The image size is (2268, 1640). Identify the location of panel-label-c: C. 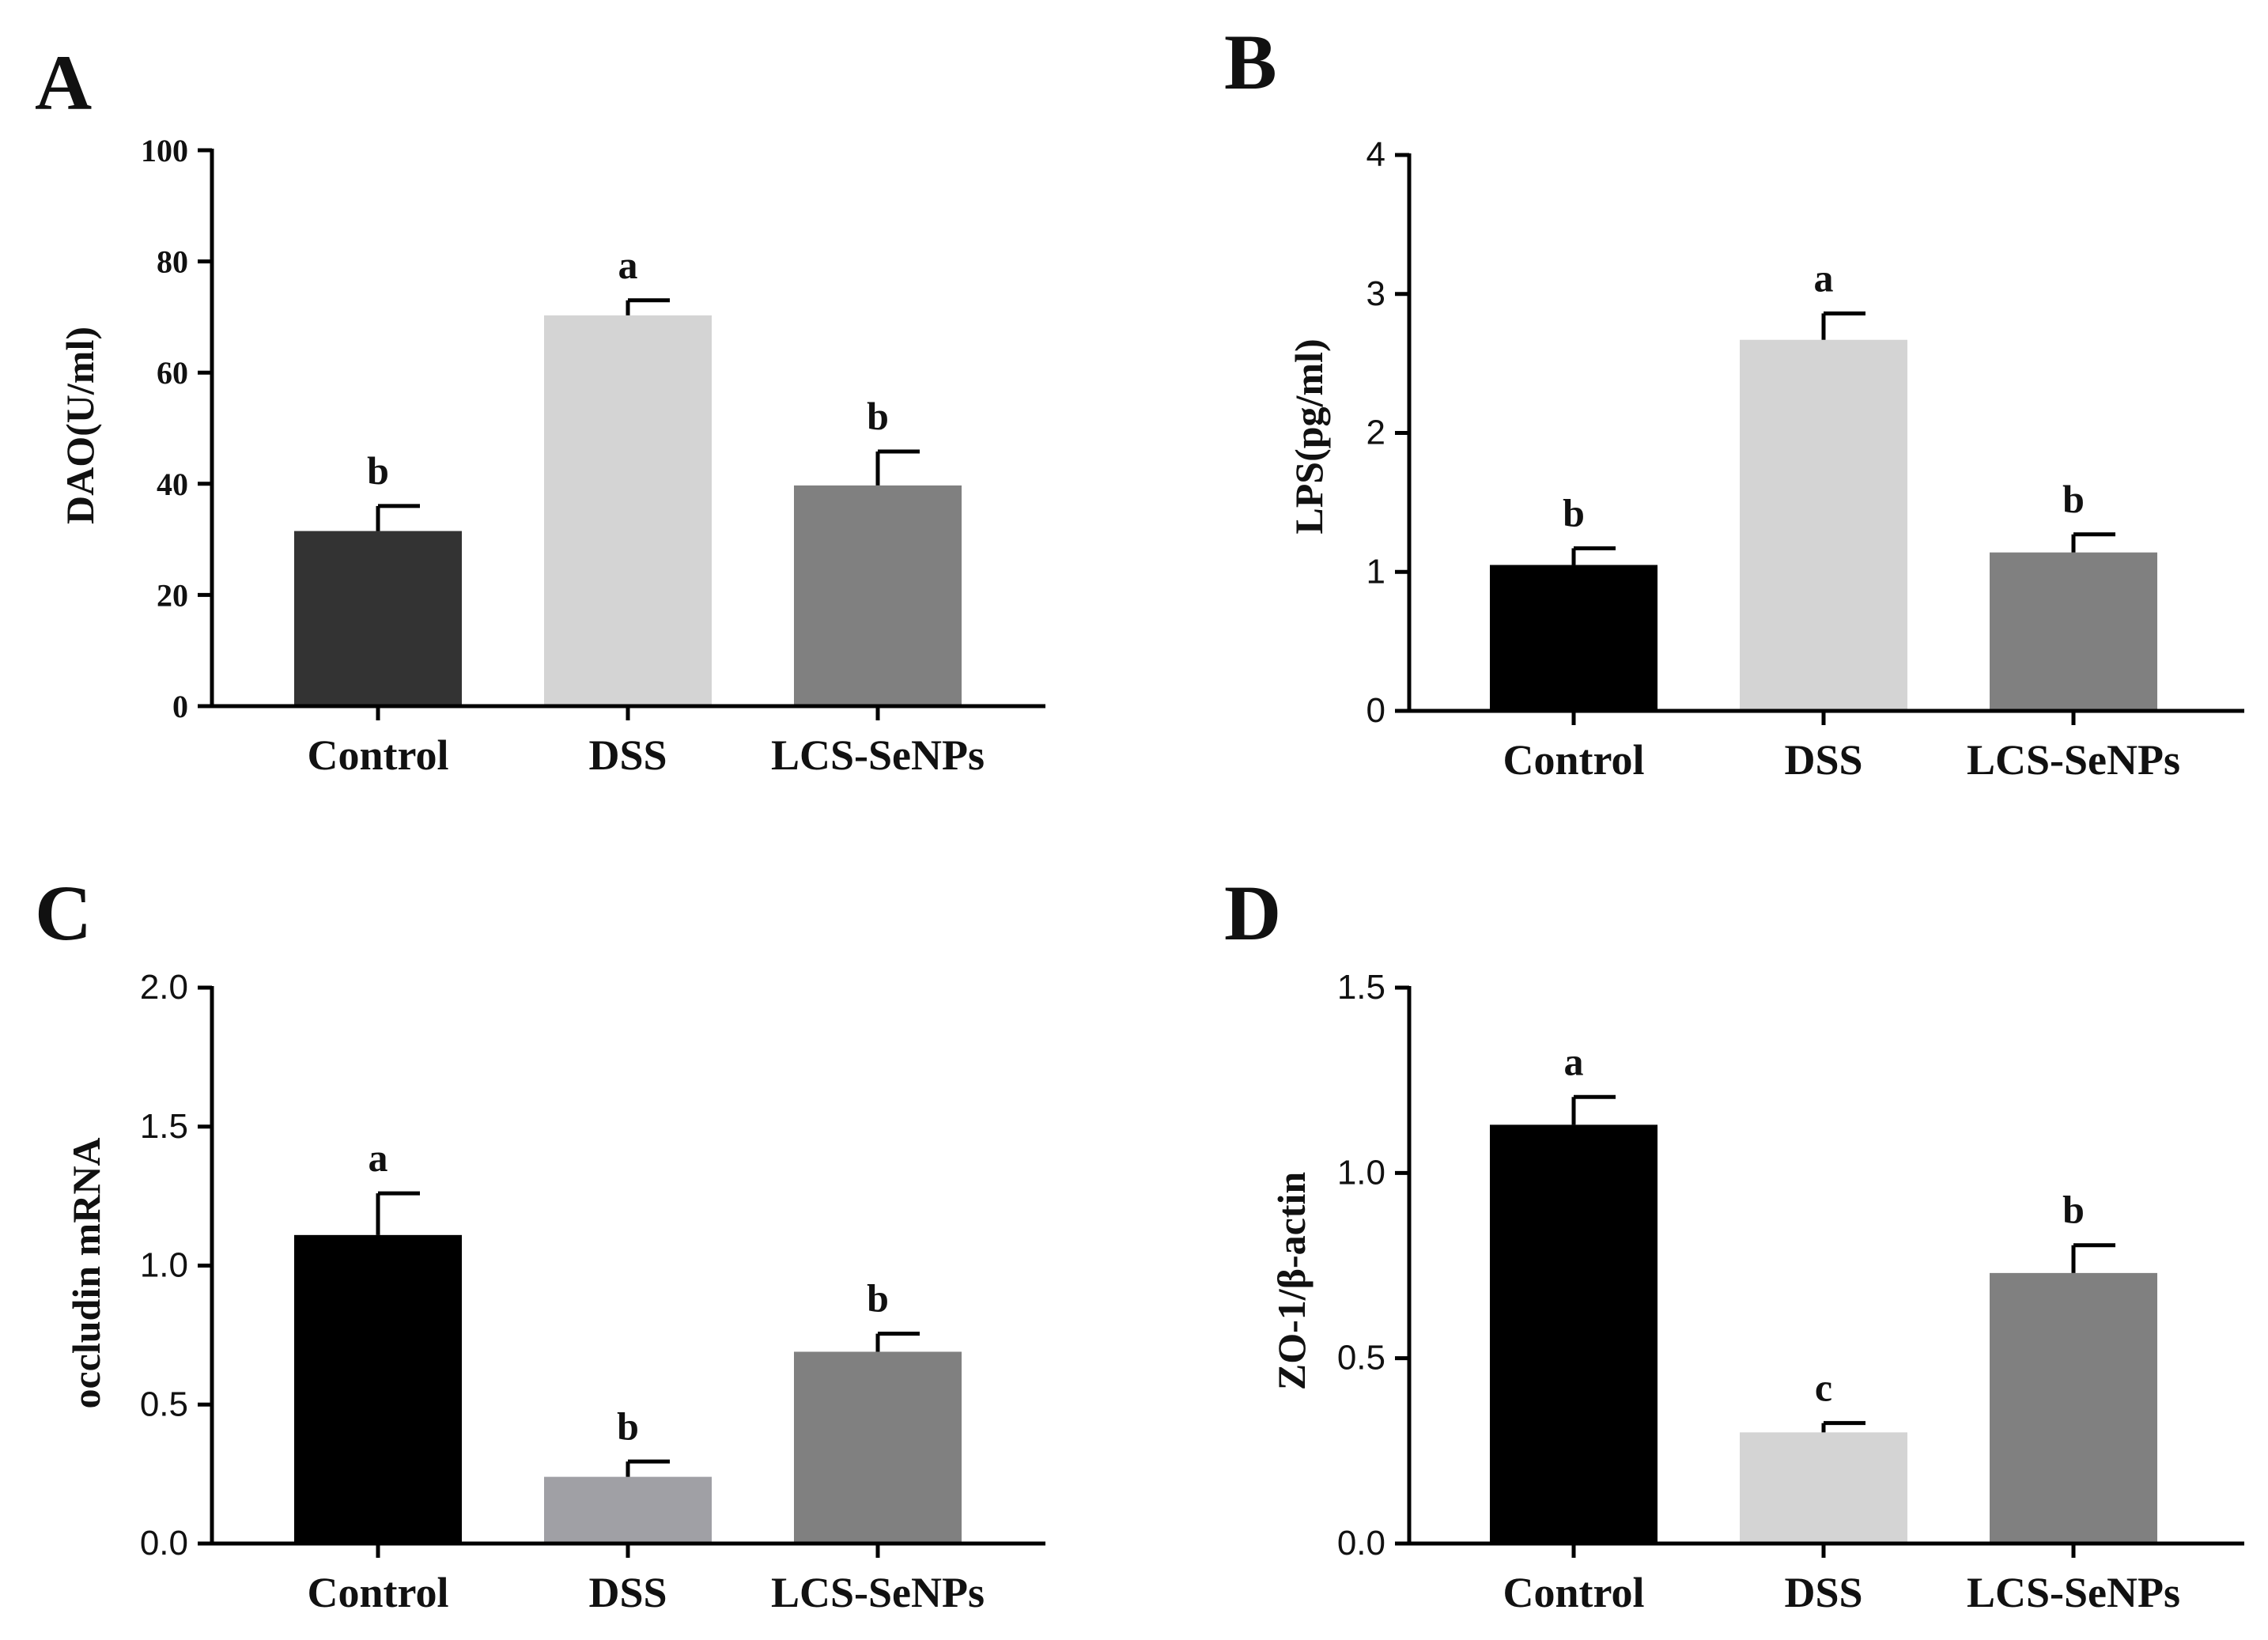
(64, 913).